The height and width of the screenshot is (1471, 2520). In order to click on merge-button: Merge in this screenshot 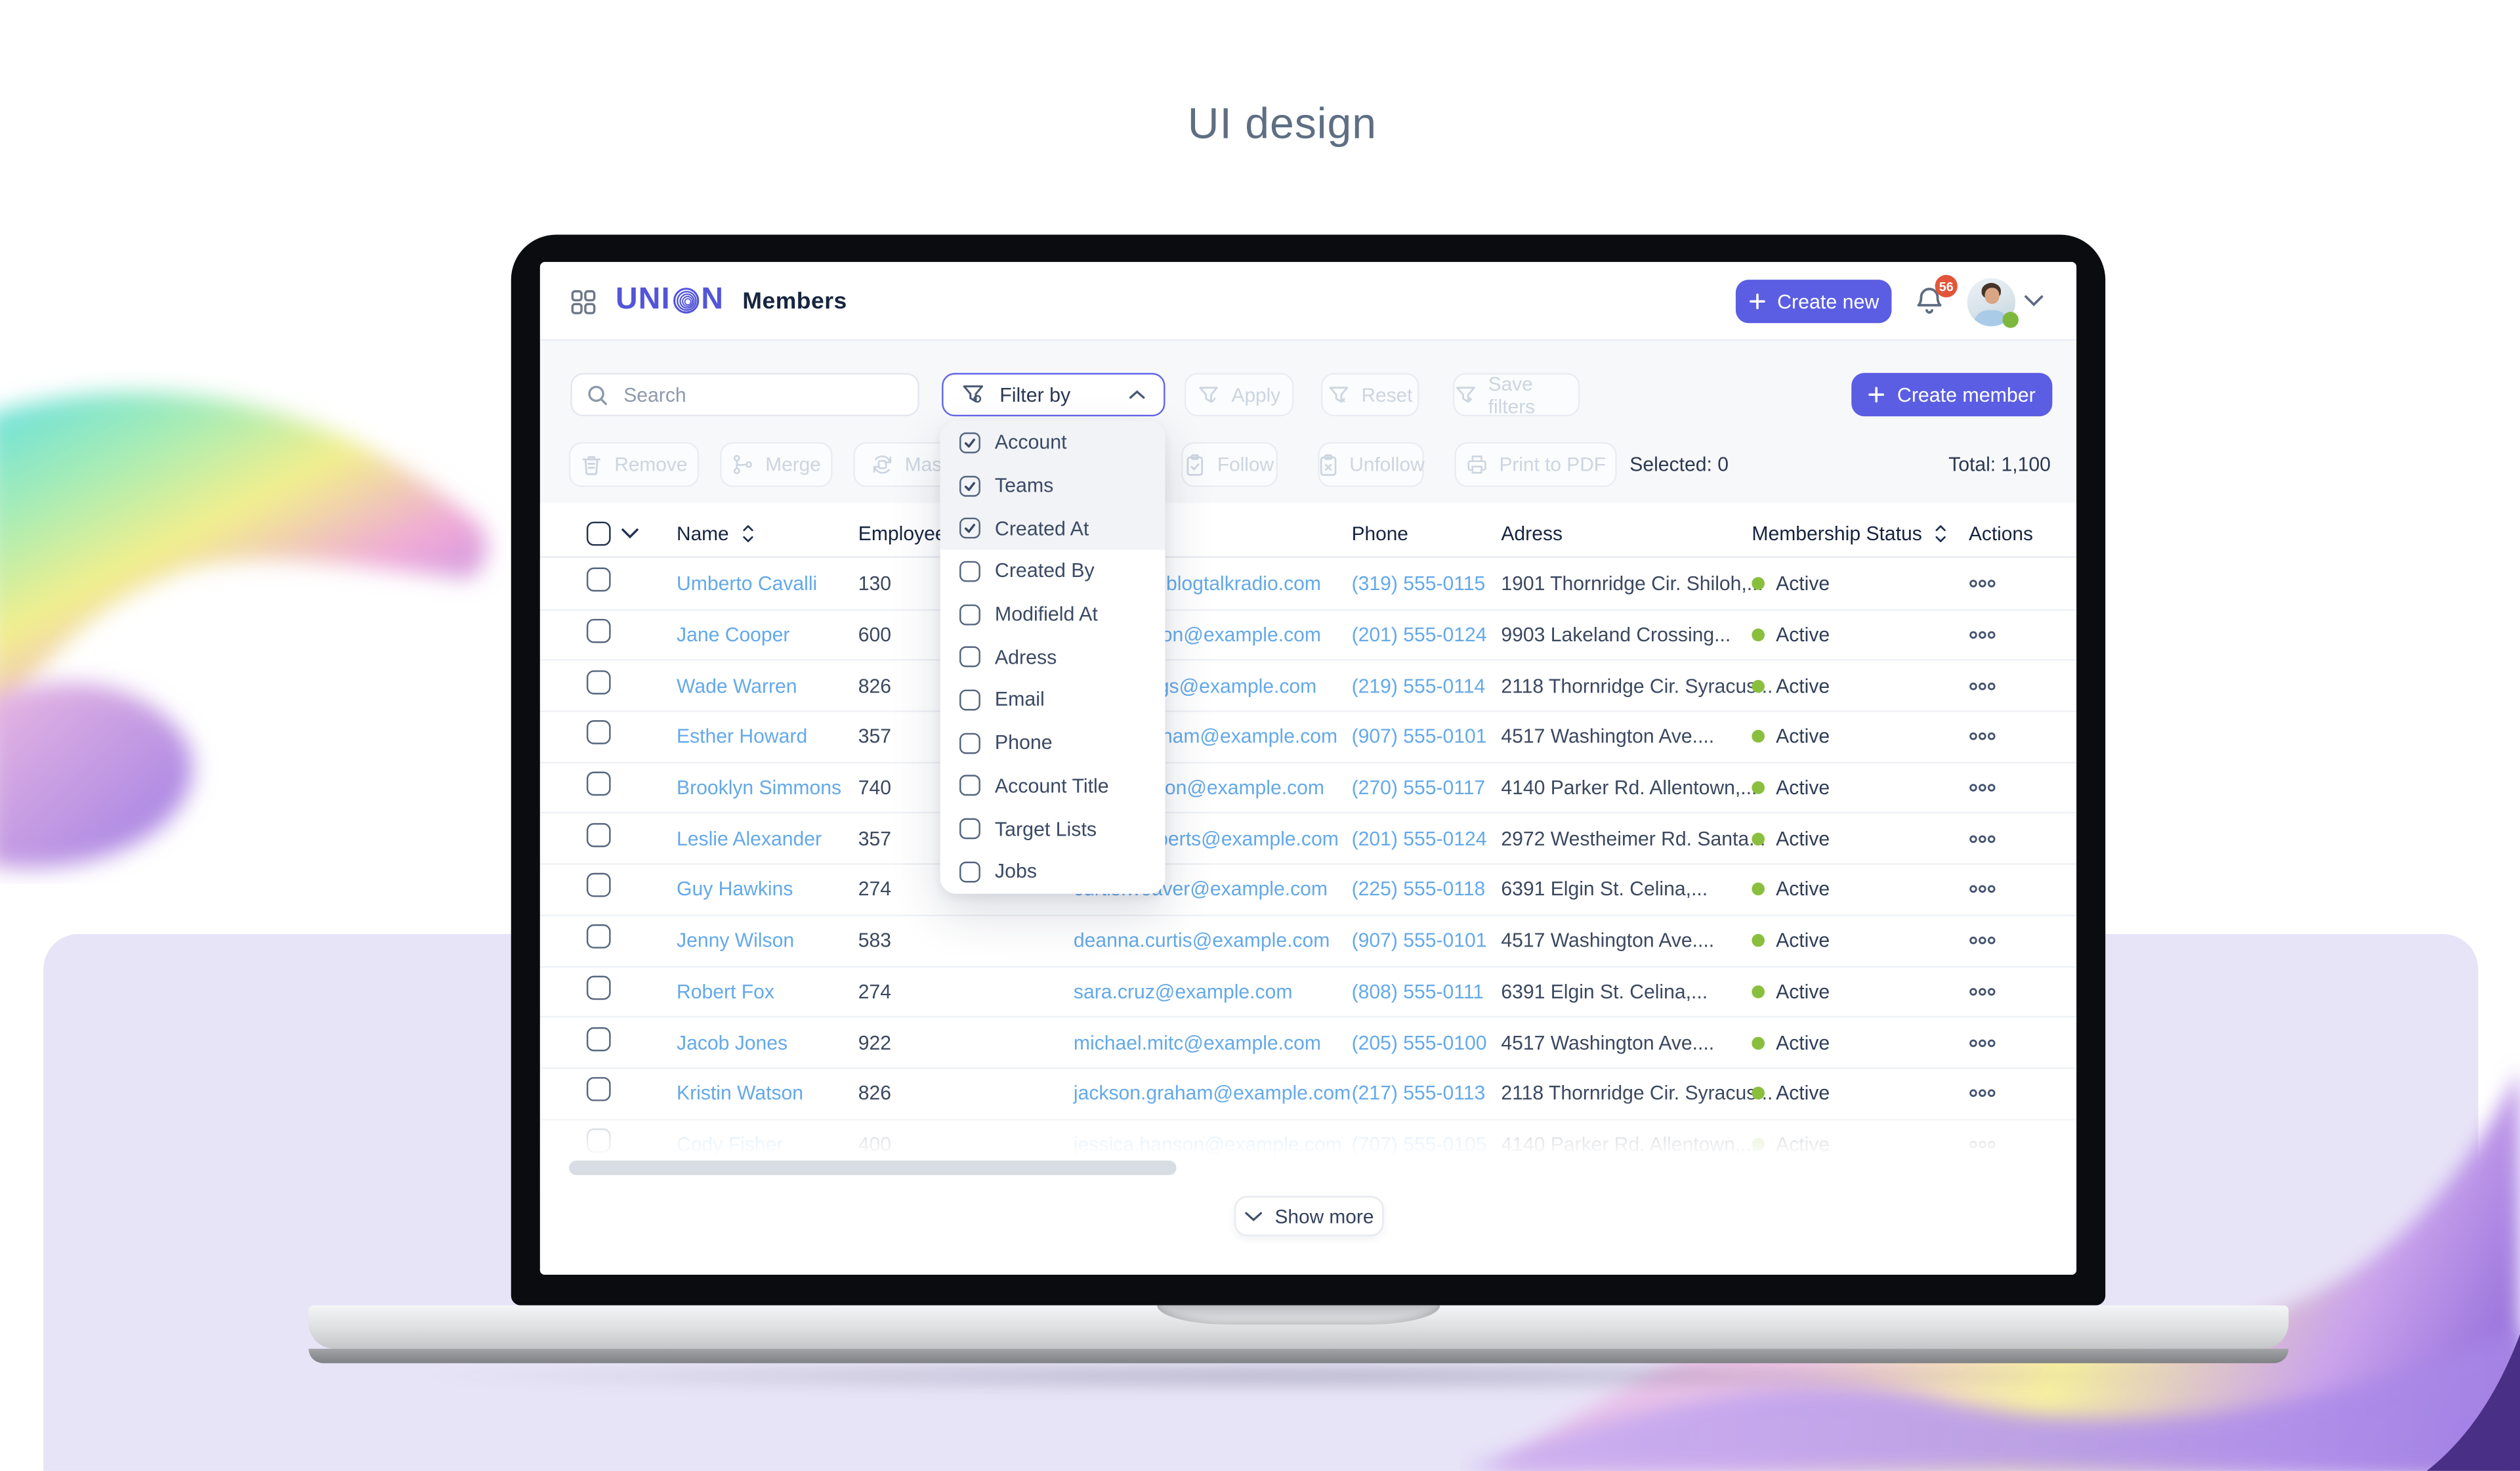, I will do `click(776, 465)`.